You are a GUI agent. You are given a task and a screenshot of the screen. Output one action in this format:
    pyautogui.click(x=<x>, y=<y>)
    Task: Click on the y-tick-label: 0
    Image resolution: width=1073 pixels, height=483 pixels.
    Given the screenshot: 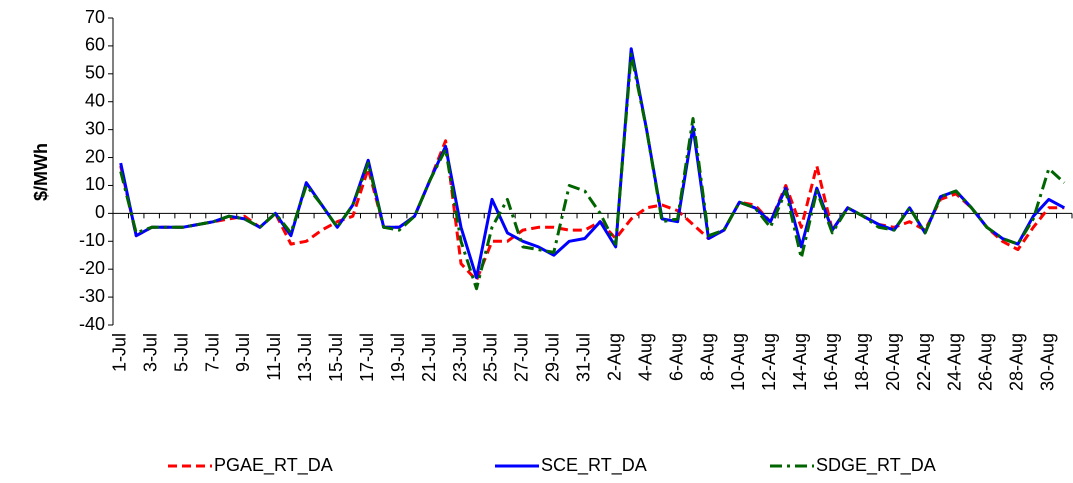 What is the action you would take?
    pyautogui.click(x=100, y=212)
    